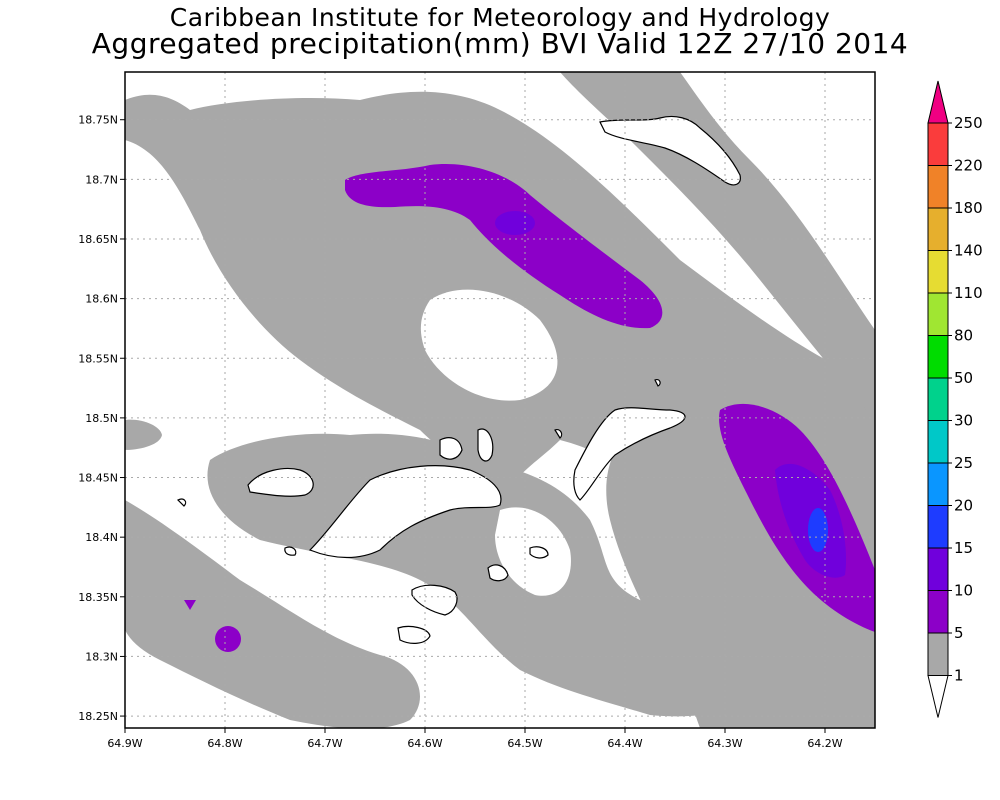  What do you see at coordinates (629, 454) in the screenshot?
I see `island-virgin-gorda` at bounding box center [629, 454].